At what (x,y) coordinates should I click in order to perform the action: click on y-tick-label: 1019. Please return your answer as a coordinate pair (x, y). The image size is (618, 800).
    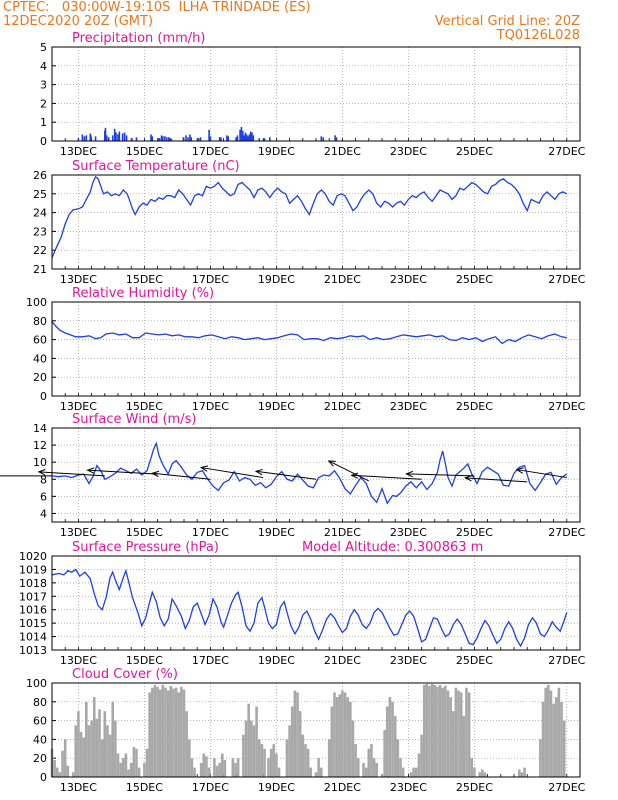
    Looking at the image, I should click on (33, 569).